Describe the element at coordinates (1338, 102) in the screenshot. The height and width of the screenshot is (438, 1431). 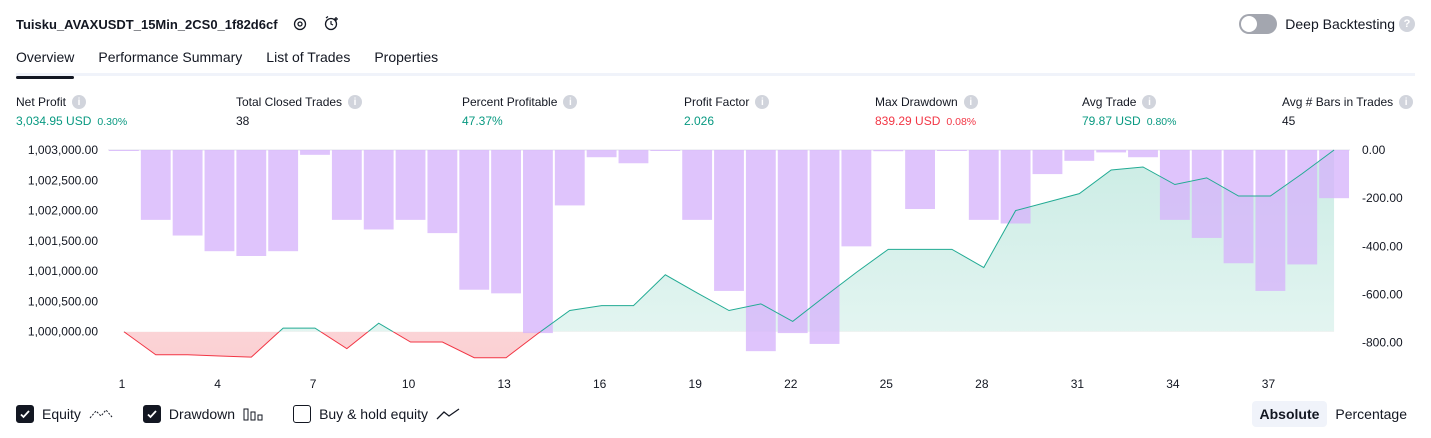
I see `metric-label: Avg # Bars in Trades` at that location.